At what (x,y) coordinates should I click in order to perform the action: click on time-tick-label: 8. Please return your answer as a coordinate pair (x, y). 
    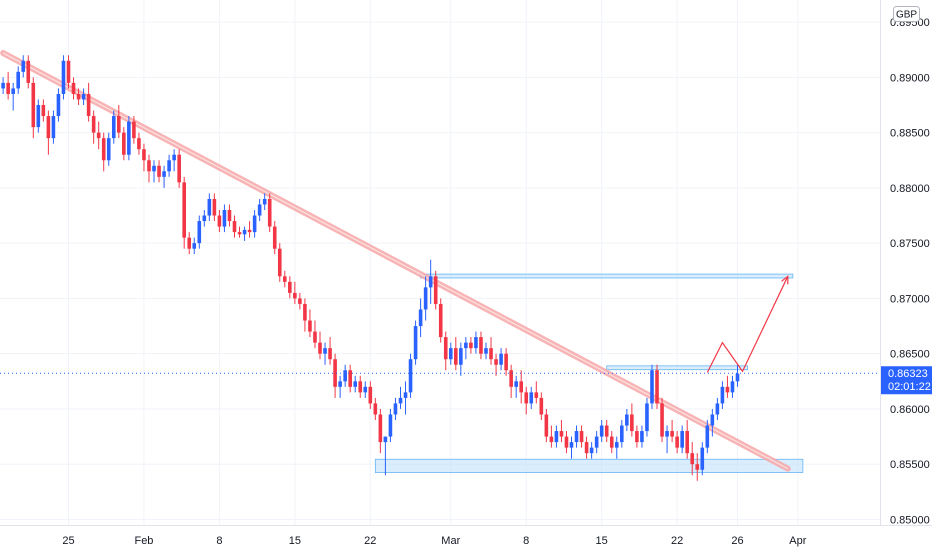
    Looking at the image, I should click on (219, 541).